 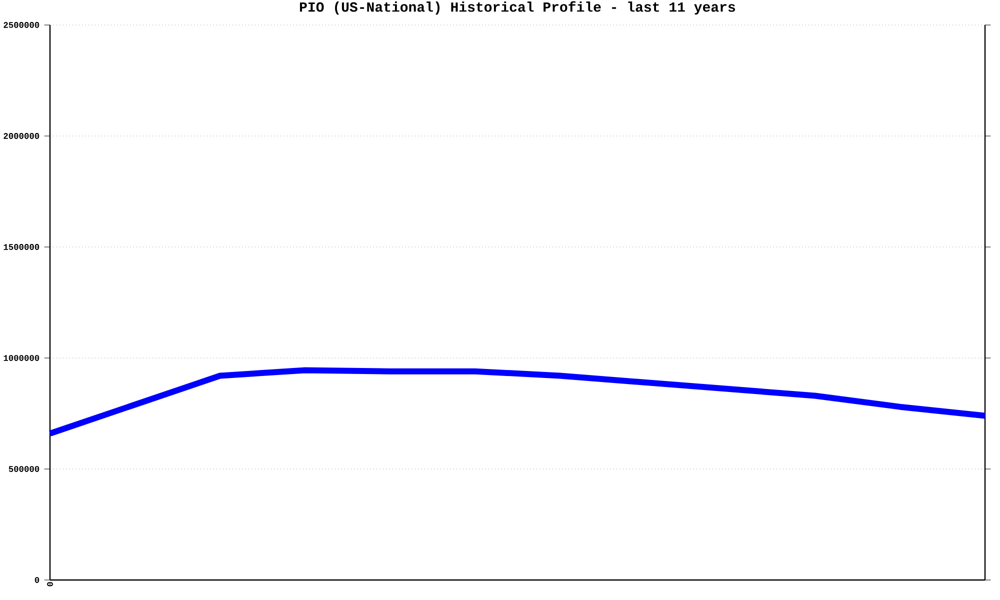 What do you see at coordinates (22, 136) in the screenshot?
I see `y-tick-label: 2000000` at bounding box center [22, 136].